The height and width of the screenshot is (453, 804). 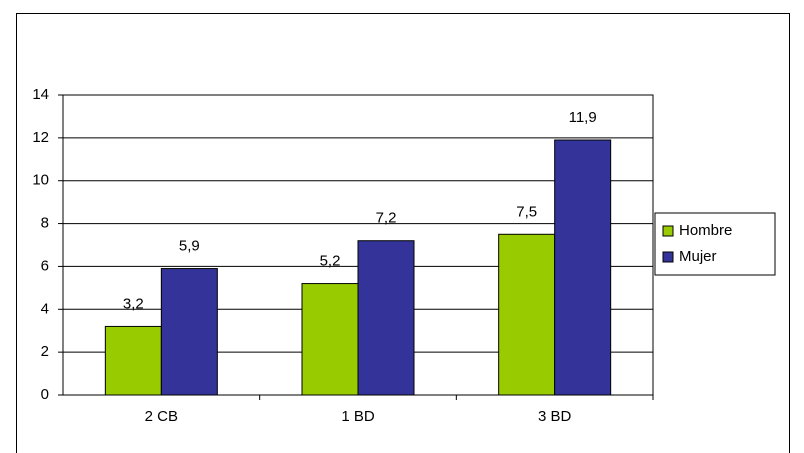 What do you see at coordinates (161, 416) in the screenshot?
I see `x-tick-label: 2 CB` at bounding box center [161, 416].